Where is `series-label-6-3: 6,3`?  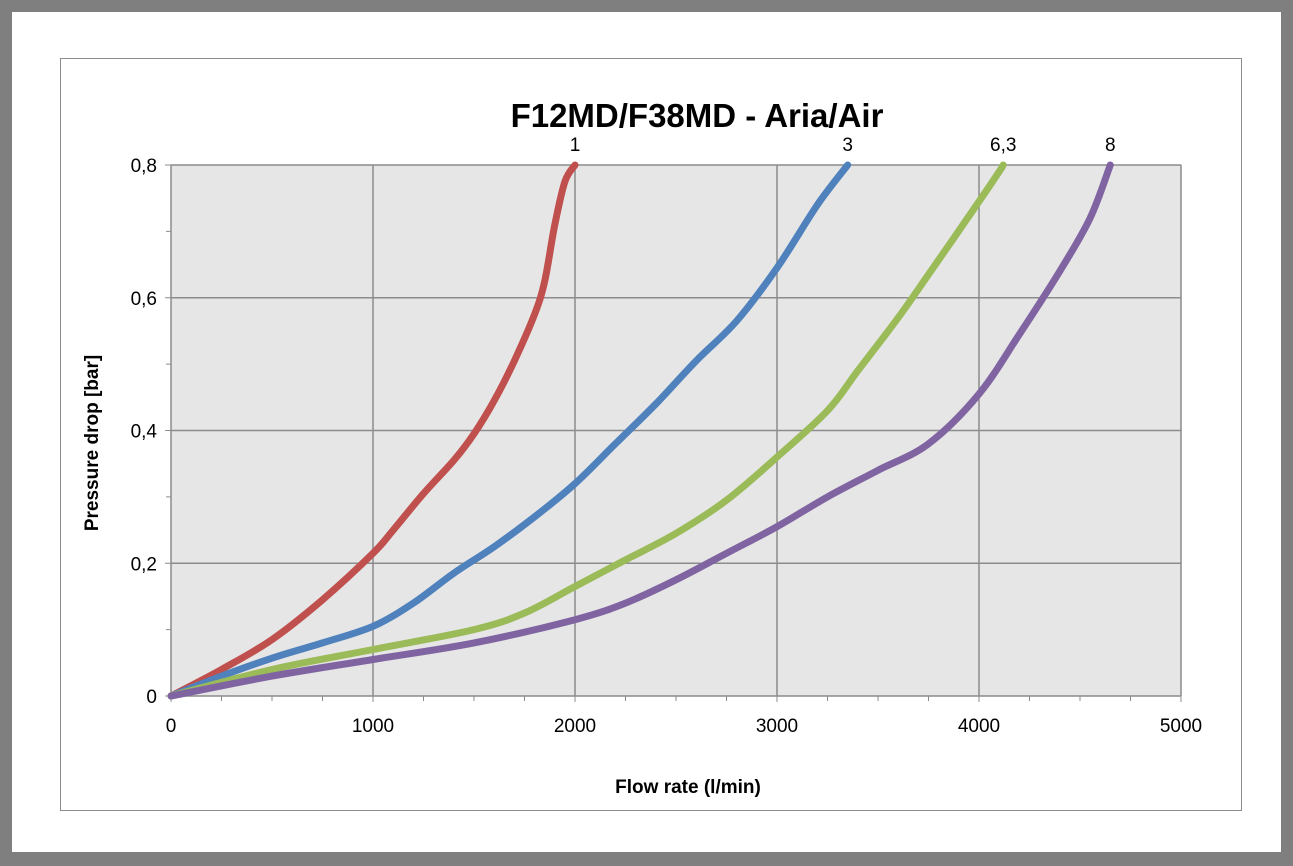 series-label-6-3: 6,3 is located at coordinates (1003, 145).